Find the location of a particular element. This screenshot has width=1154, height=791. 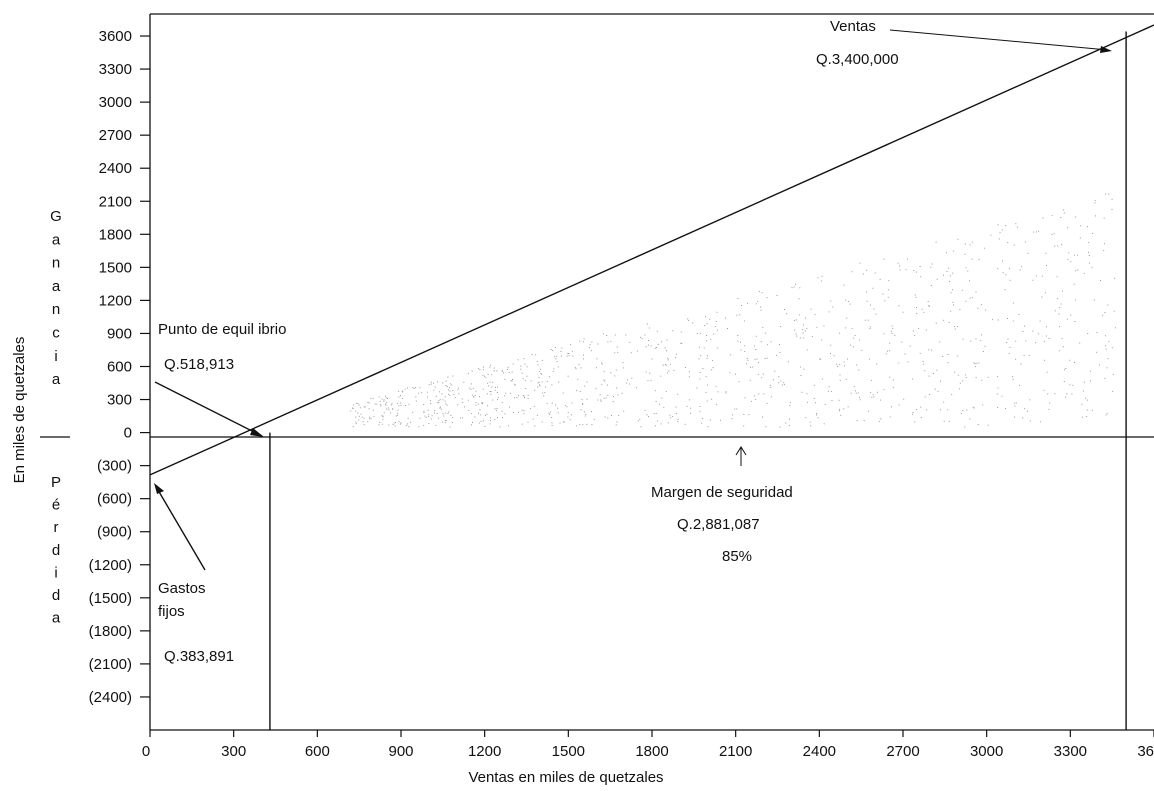

x-tick-label: 3300 is located at coordinates (1070, 751).